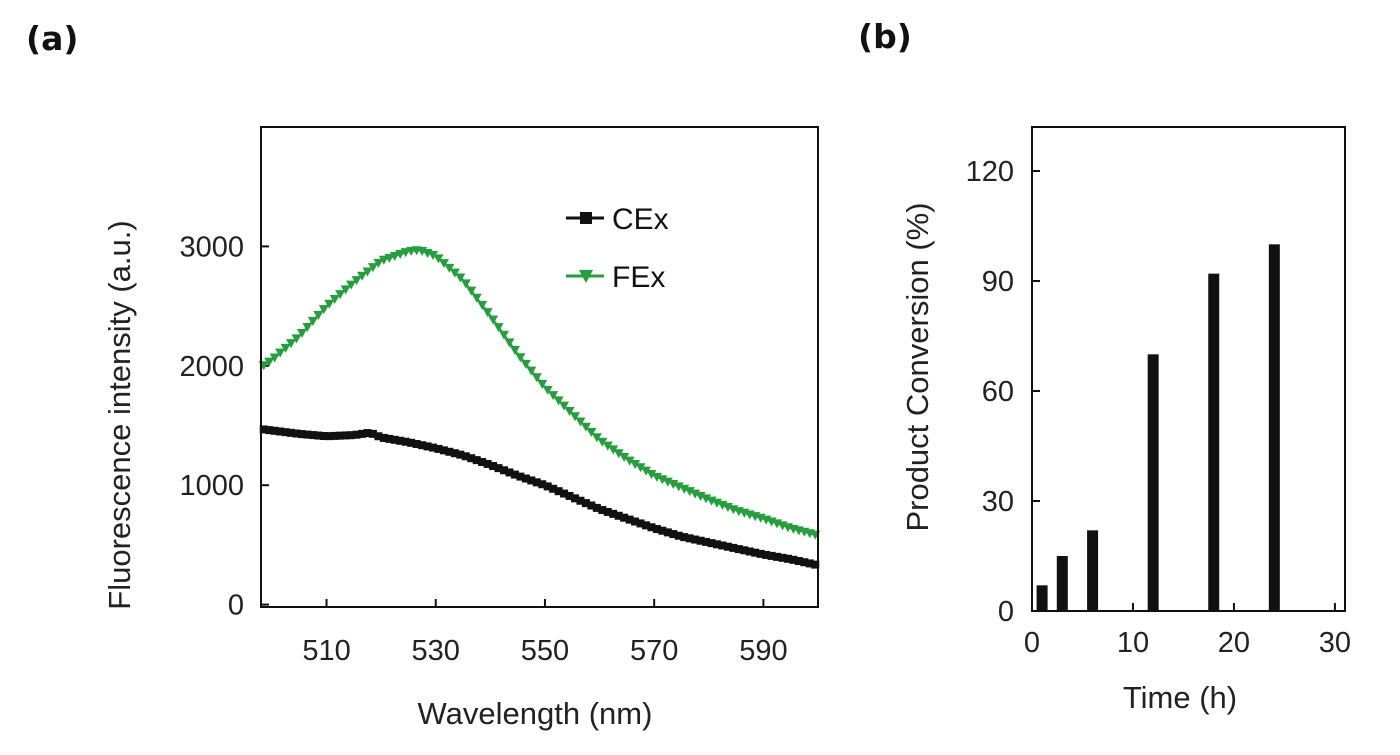 The image size is (1400, 755). What do you see at coordinates (545, 651) in the screenshot?
I see `chart-a-x-tick-label: 550` at bounding box center [545, 651].